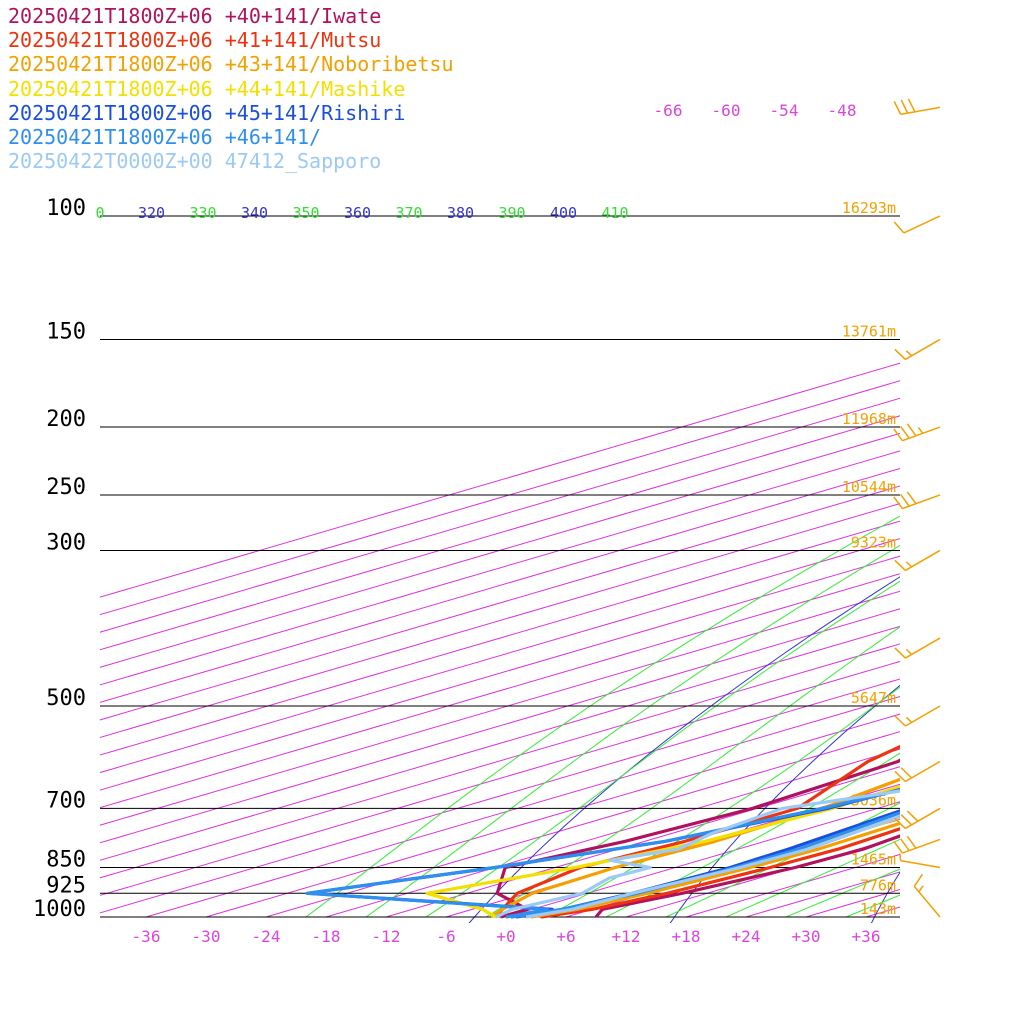  I want to click on top-temperature-label: -60, so click(726, 110).